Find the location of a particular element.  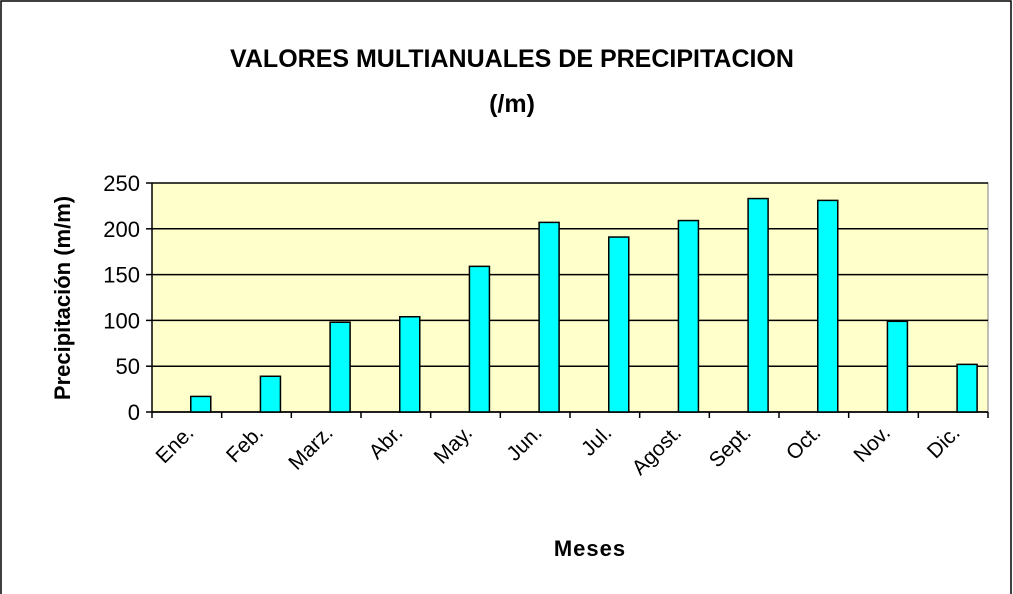

x-axis-label: Meses is located at coordinates (590, 548).